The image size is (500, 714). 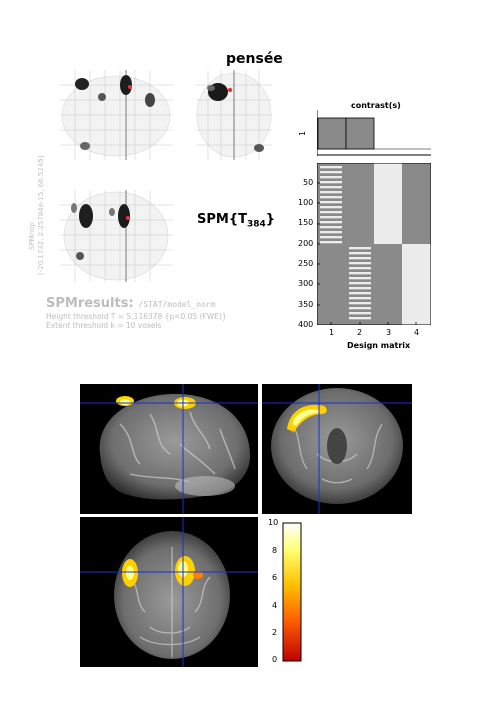 What do you see at coordinates (270, 219) in the screenshot?
I see `brace-close: }` at bounding box center [270, 219].